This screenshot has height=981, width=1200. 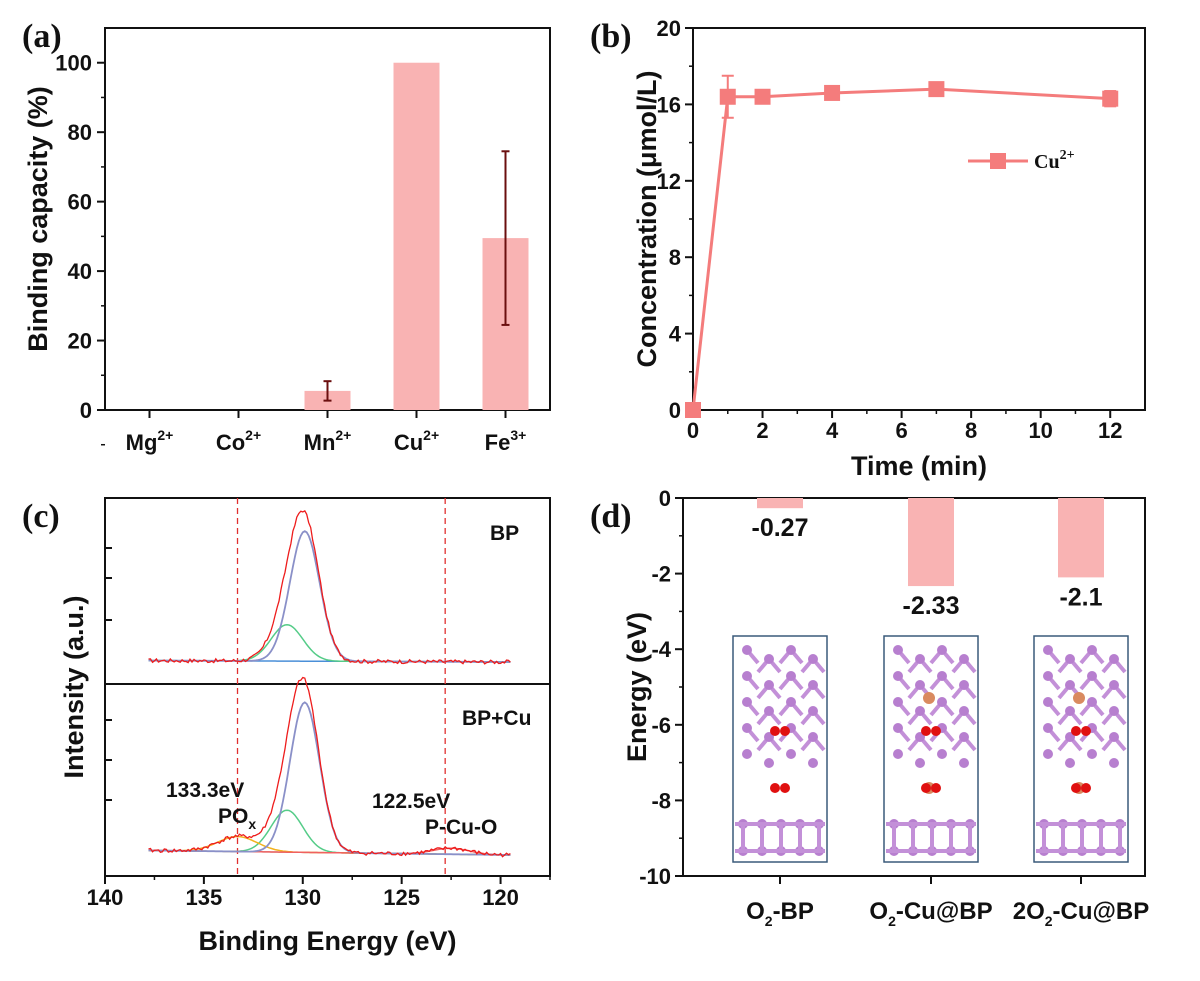 I want to click on y-tick-label-a: 0, so click(x=86, y=410).